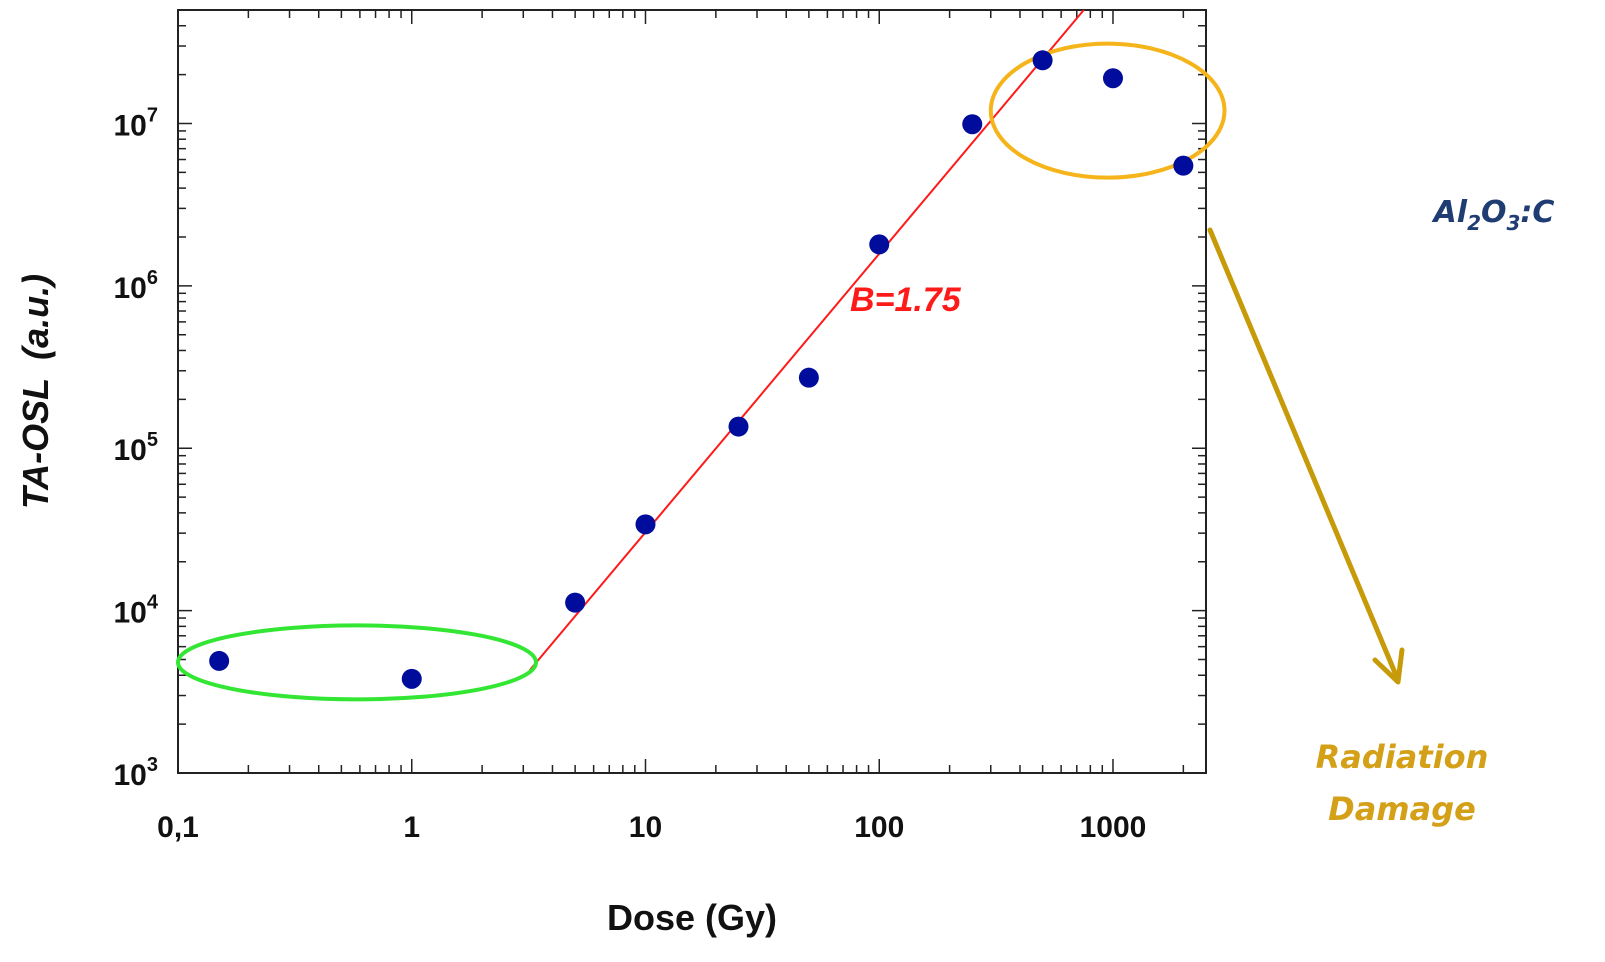 The image size is (1605, 962). What do you see at coordinates (152, 440) in the screenshot?
I see `y-tick-exponent: 5` at bounding box center [152, 440].